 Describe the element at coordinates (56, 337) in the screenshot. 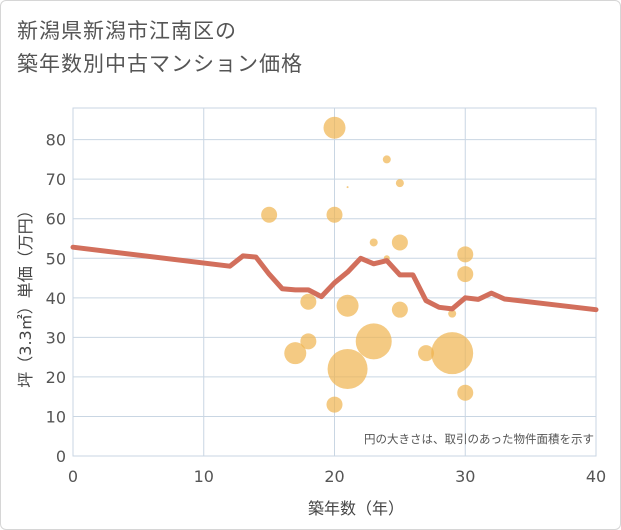

I see `y-tick-label: 30` at that location.